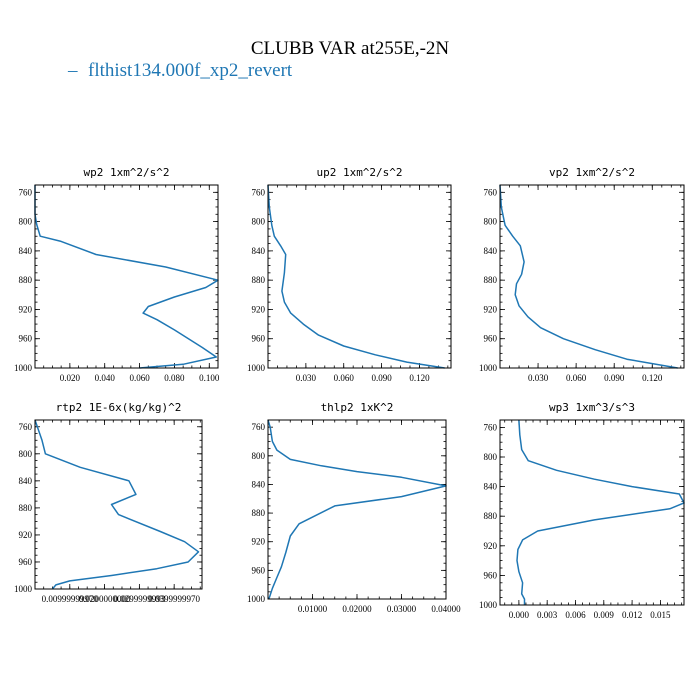 This screenshot has height=700, width=700. What do you see at coordinates (446, 609) in the screenshot?
I see `x-tick-label: 0.04000` at bounding box center [446, 609].